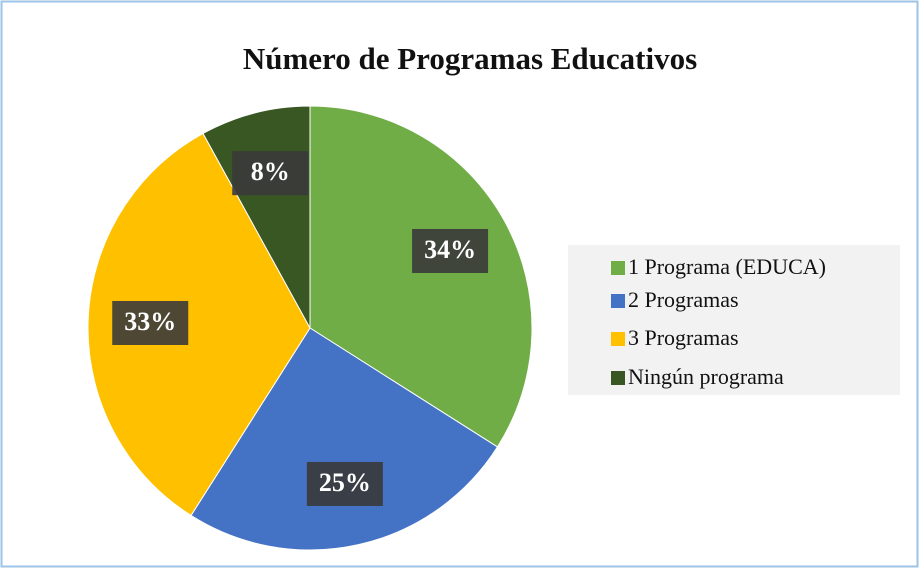 Image resolution: width=919 pixels, height=568 pixels. I want to click on data-label: 34%, so click(450, 249).